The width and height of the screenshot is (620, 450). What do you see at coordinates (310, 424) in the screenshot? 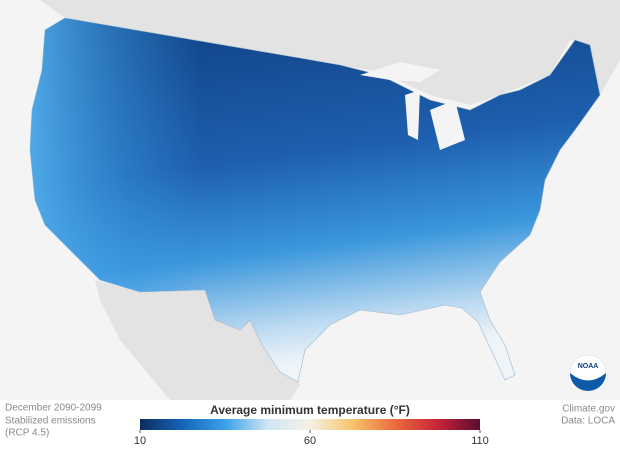
I see `colorbar-gradient` at bounding box center [310, 424].